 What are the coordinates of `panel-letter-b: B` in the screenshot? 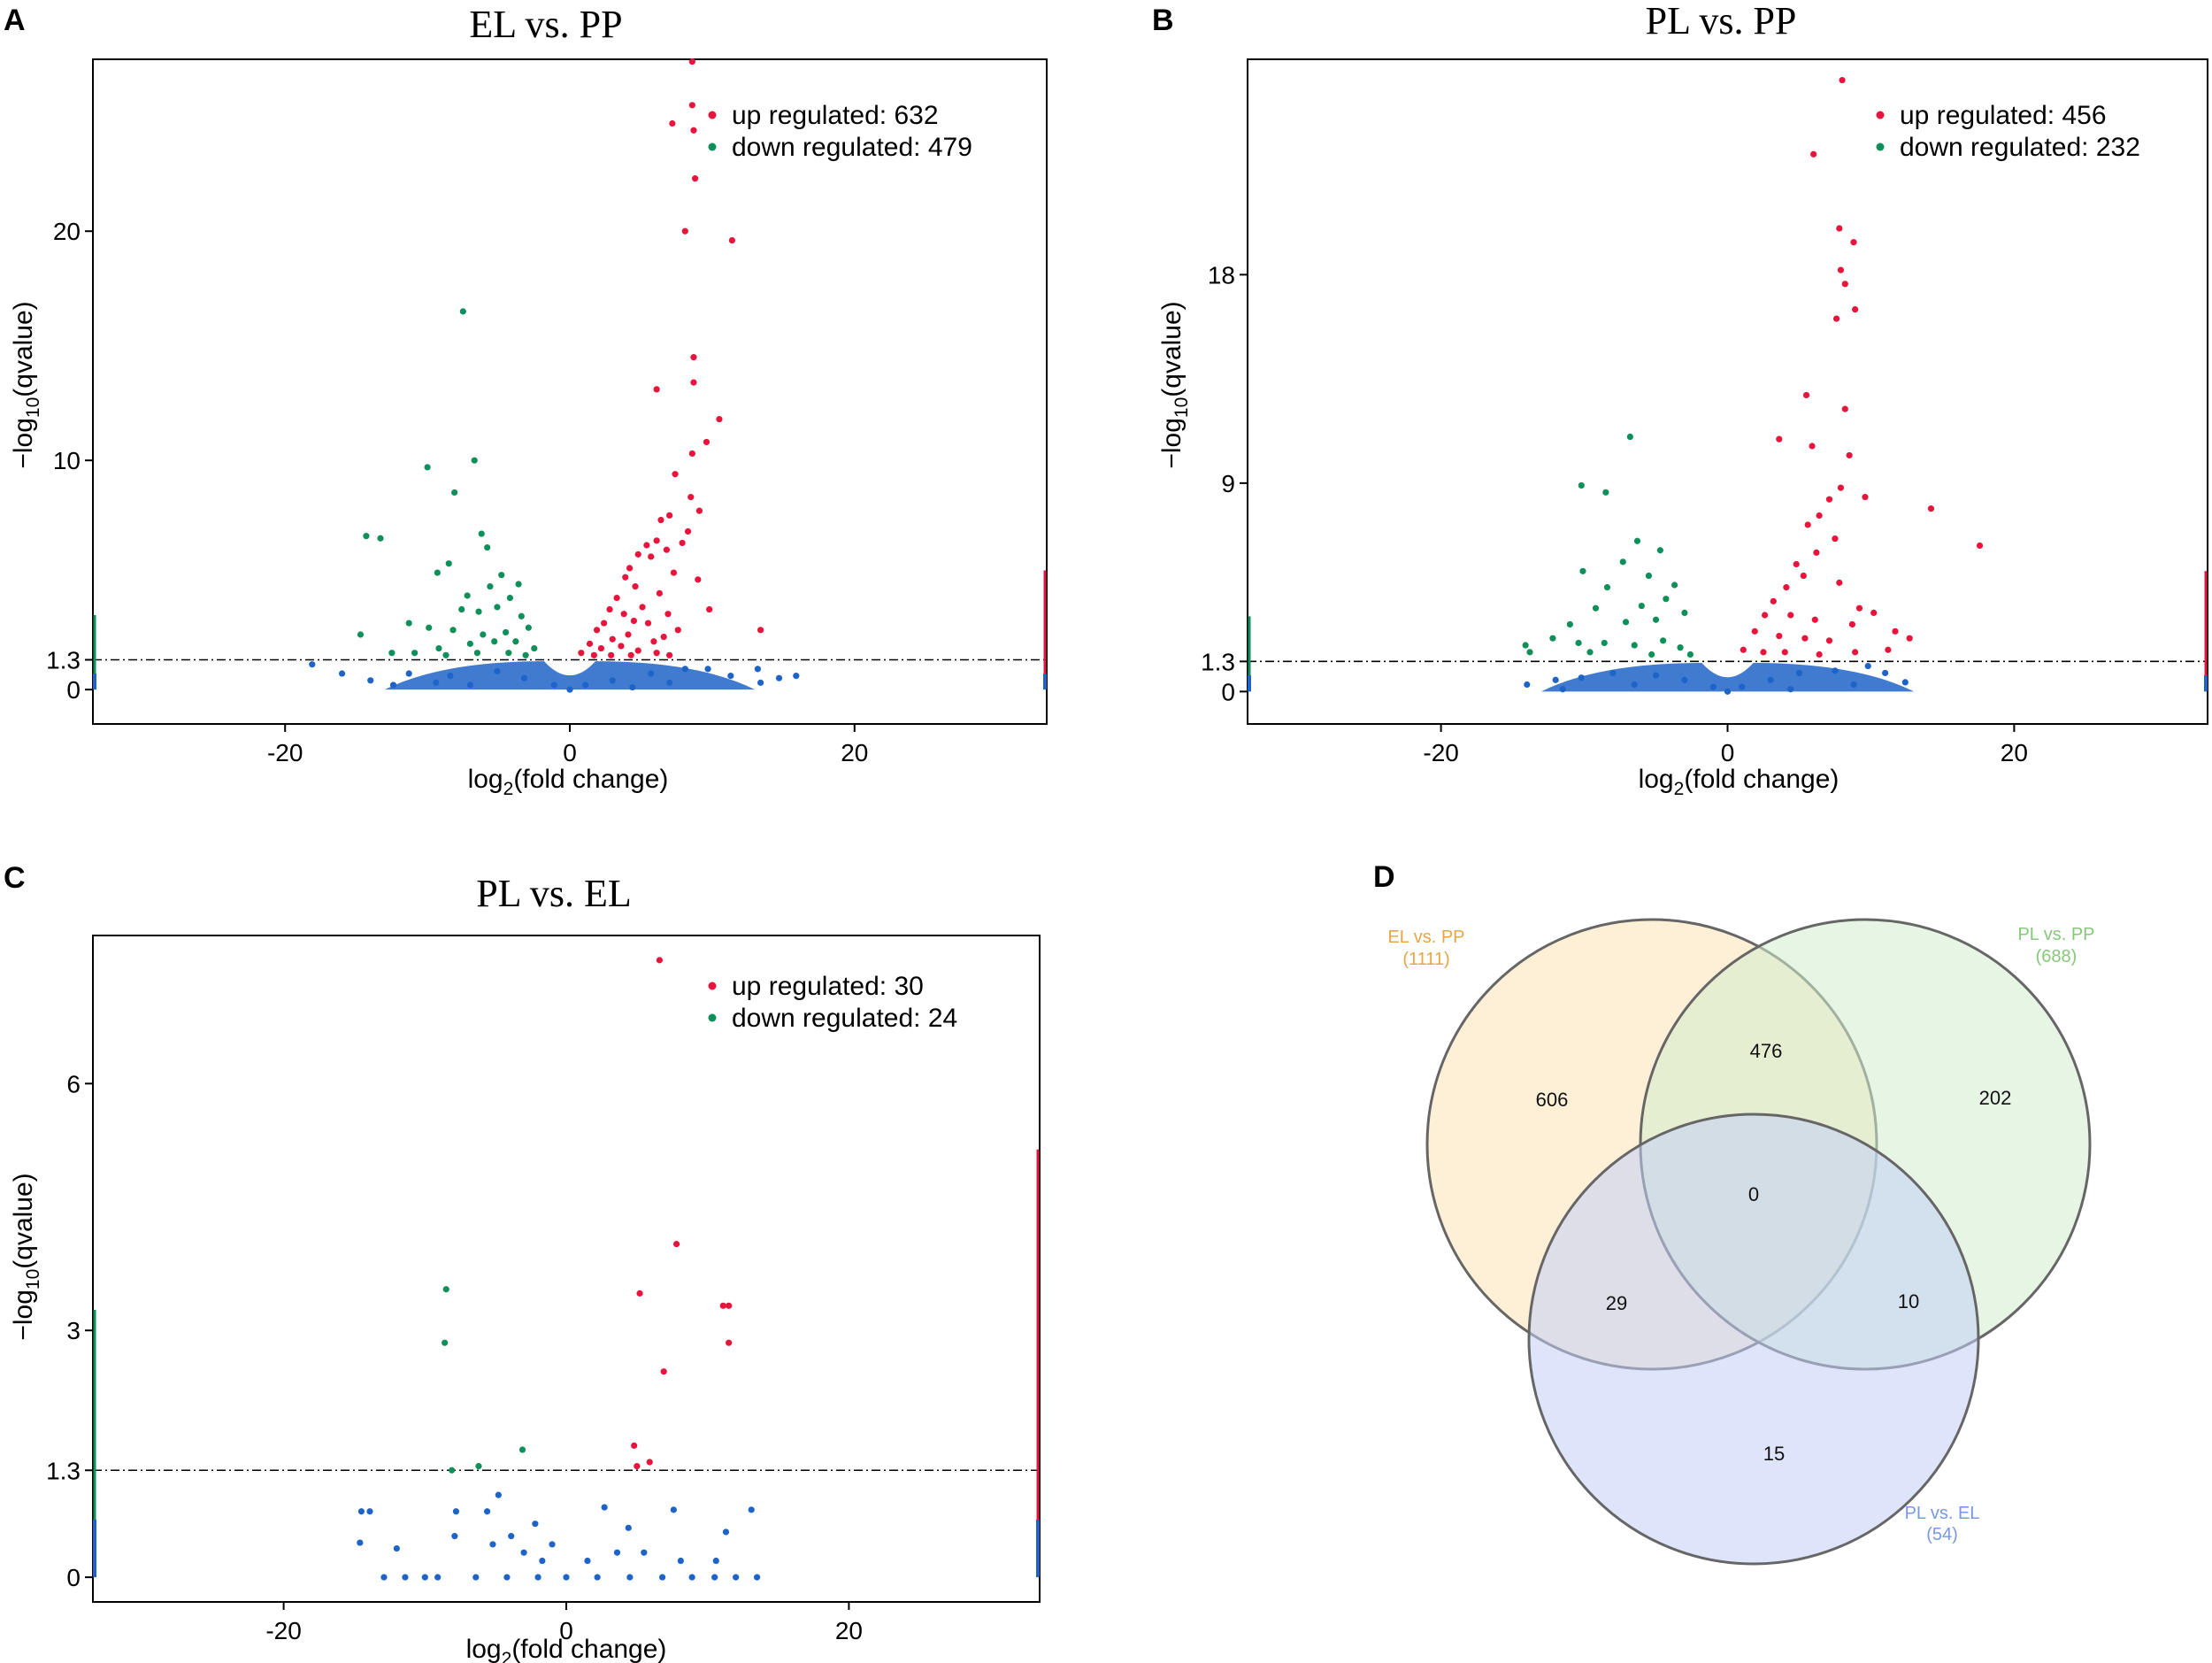 It's located at (1163, 21).